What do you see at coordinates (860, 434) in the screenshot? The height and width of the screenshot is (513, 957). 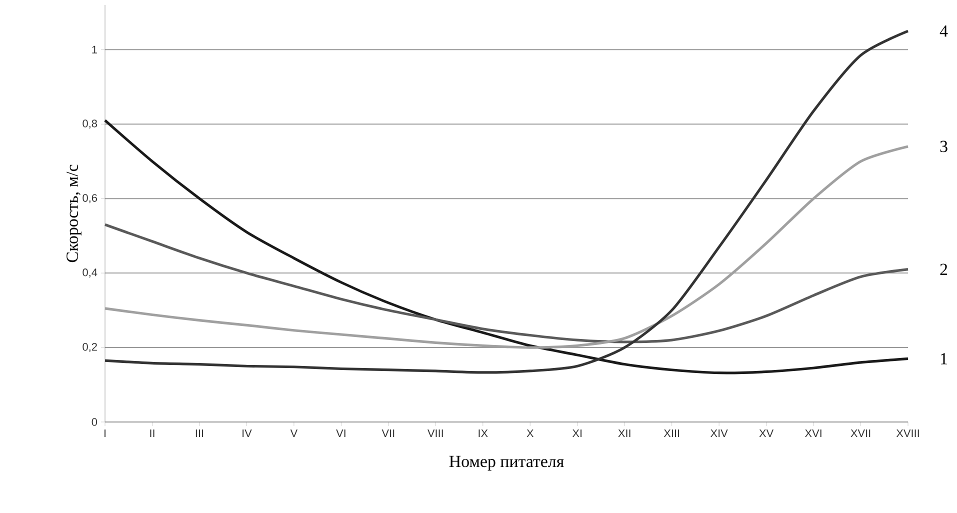 I see `x-tick-label: XVII` at bounding box center [860, 434].